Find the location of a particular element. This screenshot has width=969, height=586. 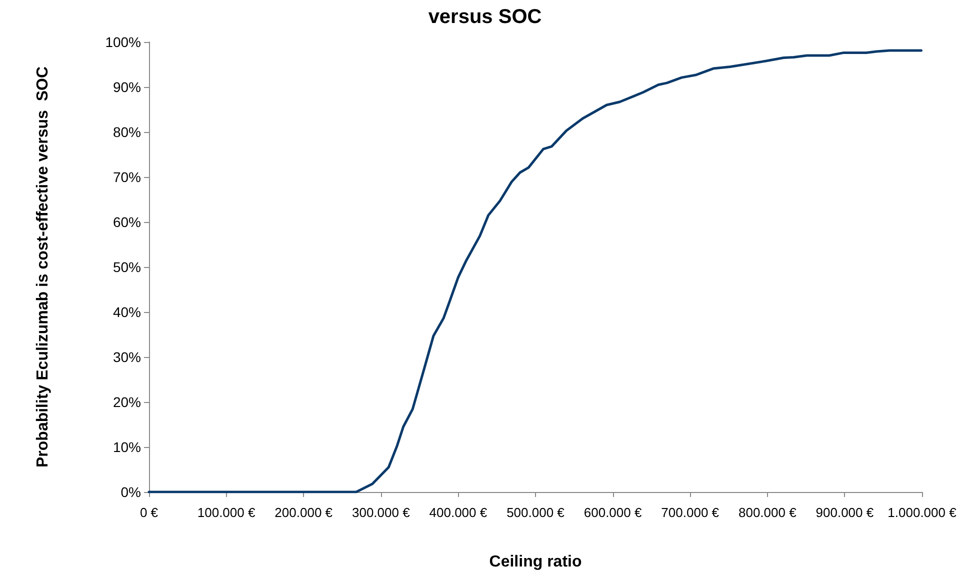

x-tick-label: 900.000 € is located at coordinates (845, 512).